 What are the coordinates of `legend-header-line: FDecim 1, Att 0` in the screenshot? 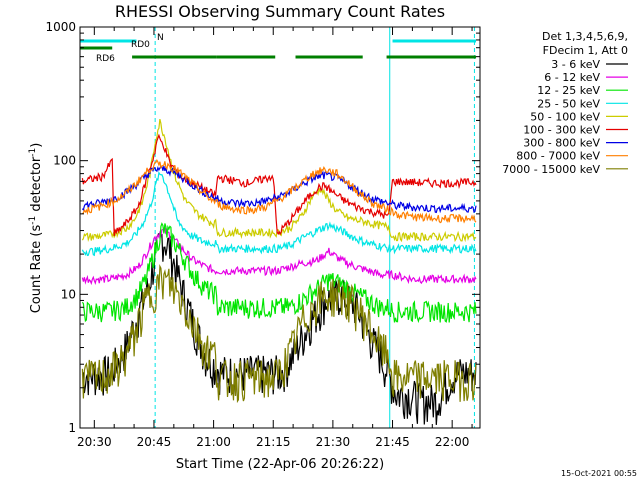 It's located at (585, 50).